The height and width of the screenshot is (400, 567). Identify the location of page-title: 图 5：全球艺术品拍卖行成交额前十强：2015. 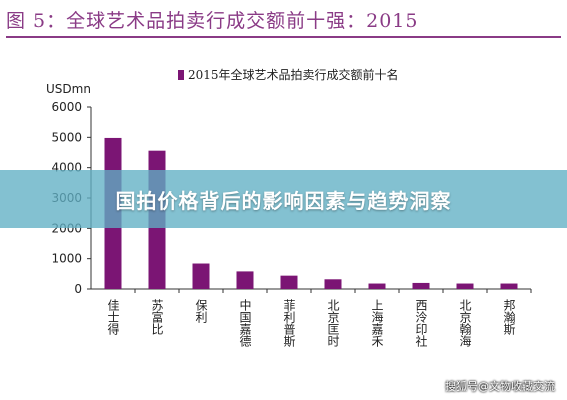
(212, 21).